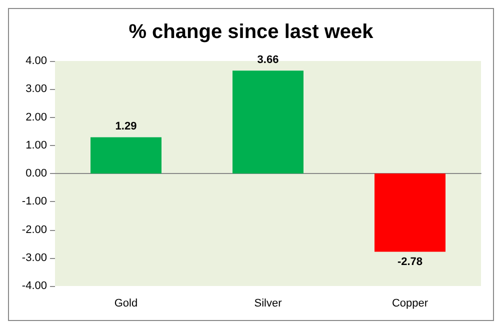 This screenshot has width=502, height=329. What do you see at coordinates (126, 304) in the screenshot?
I see `x-tick-label: Gold` at bounding box center [126, 304].